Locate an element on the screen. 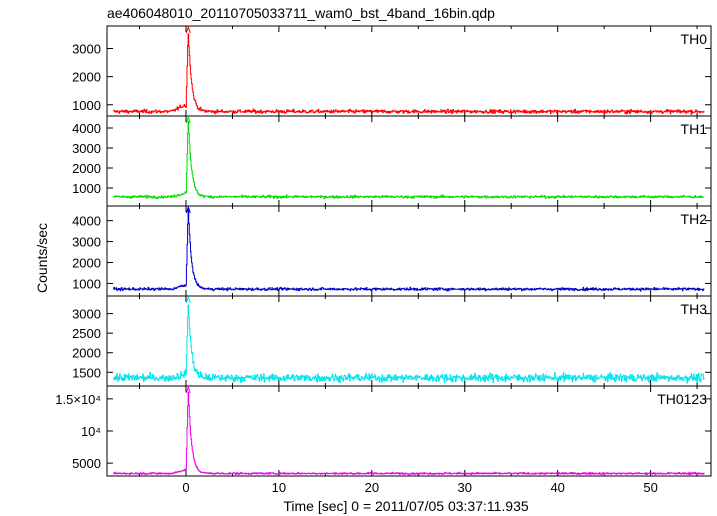 This screenshot has height=516, width=717. series-line-th1 is located at coordinates (409, 160).